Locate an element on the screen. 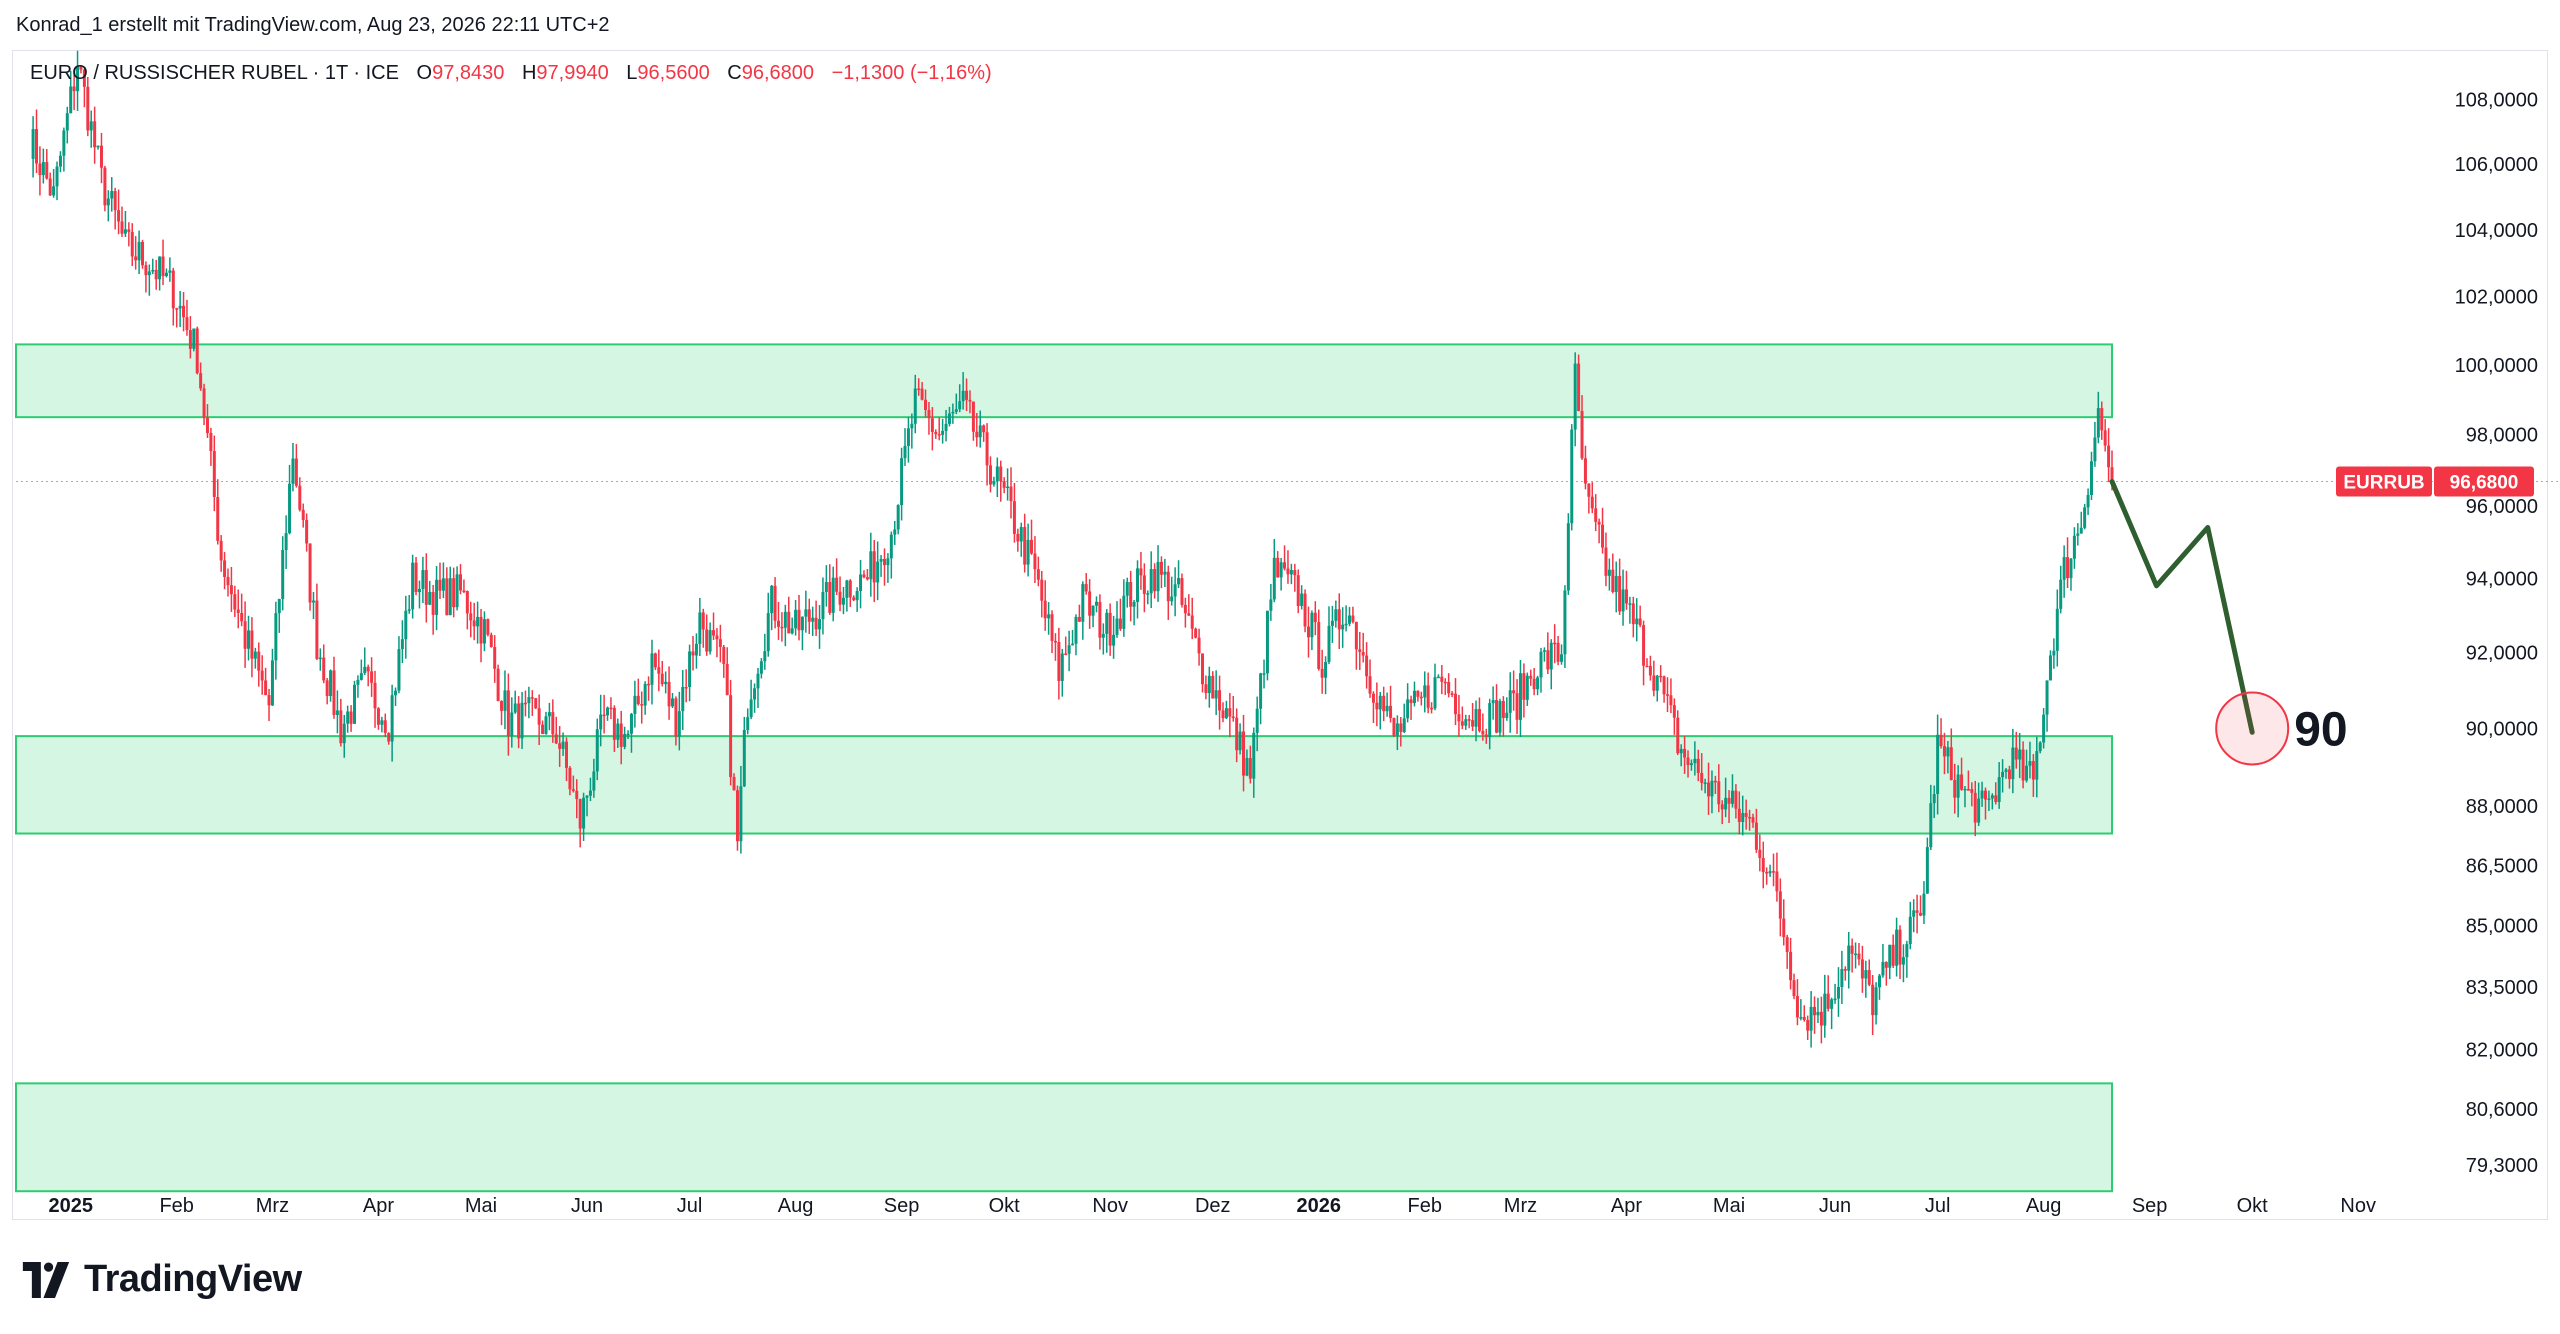 The image size is (2560, 1334). projection-path is located at coordinates (2182, 606).